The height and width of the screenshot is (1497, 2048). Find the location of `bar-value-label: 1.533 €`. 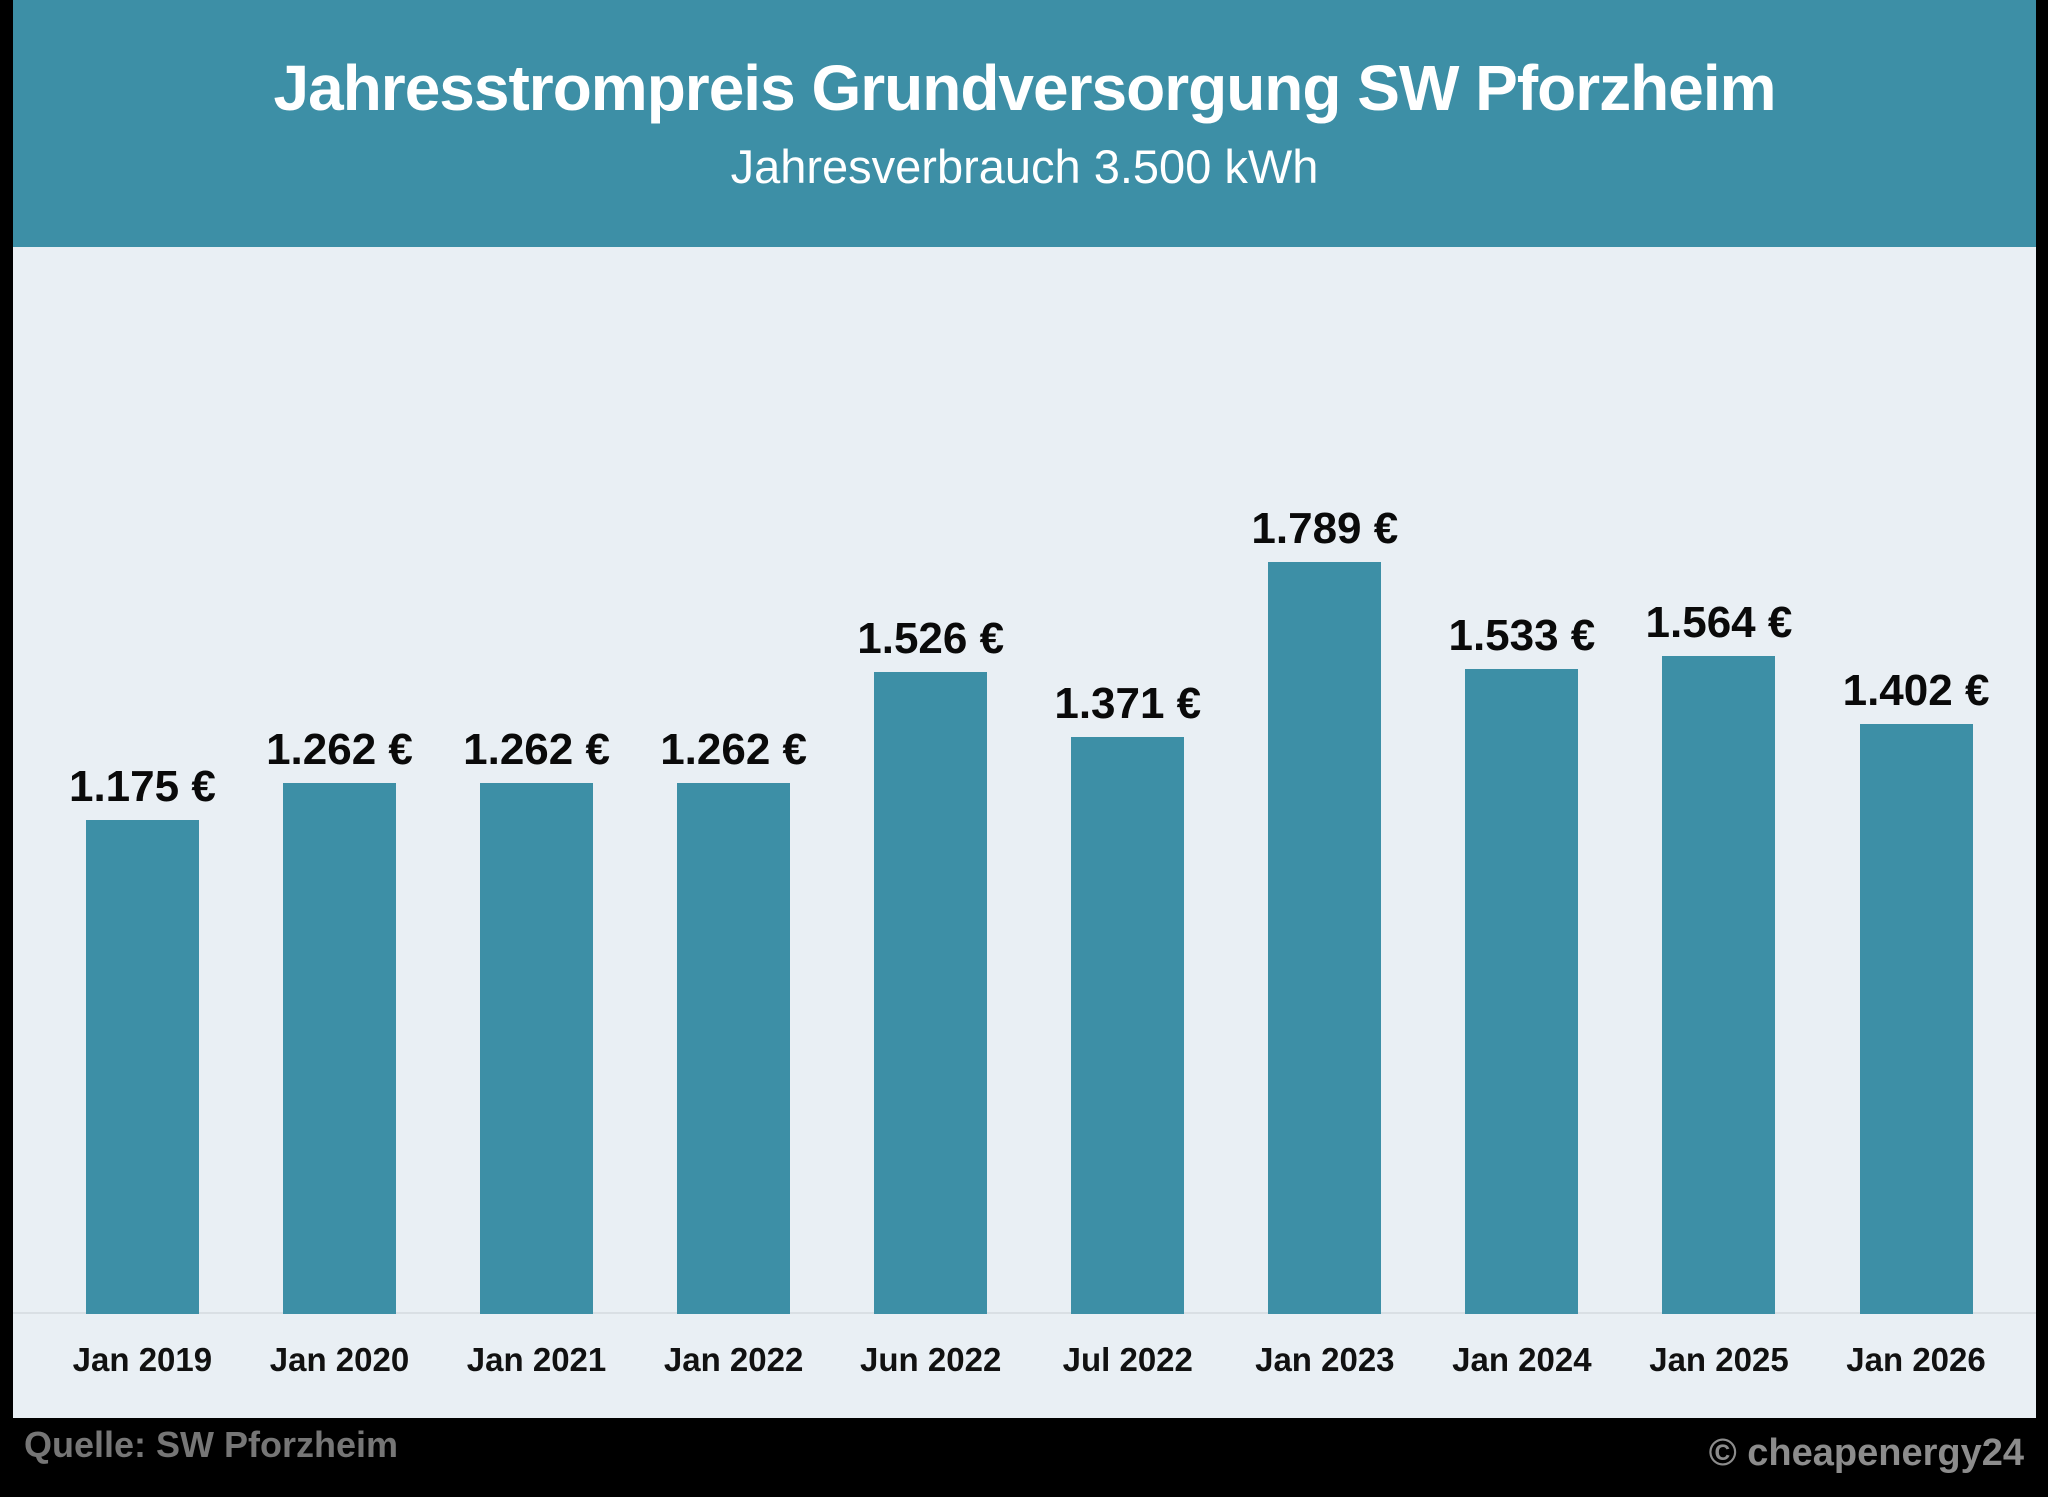

bar-value-label: 1.533 € is located at coordinates (1522, 635).